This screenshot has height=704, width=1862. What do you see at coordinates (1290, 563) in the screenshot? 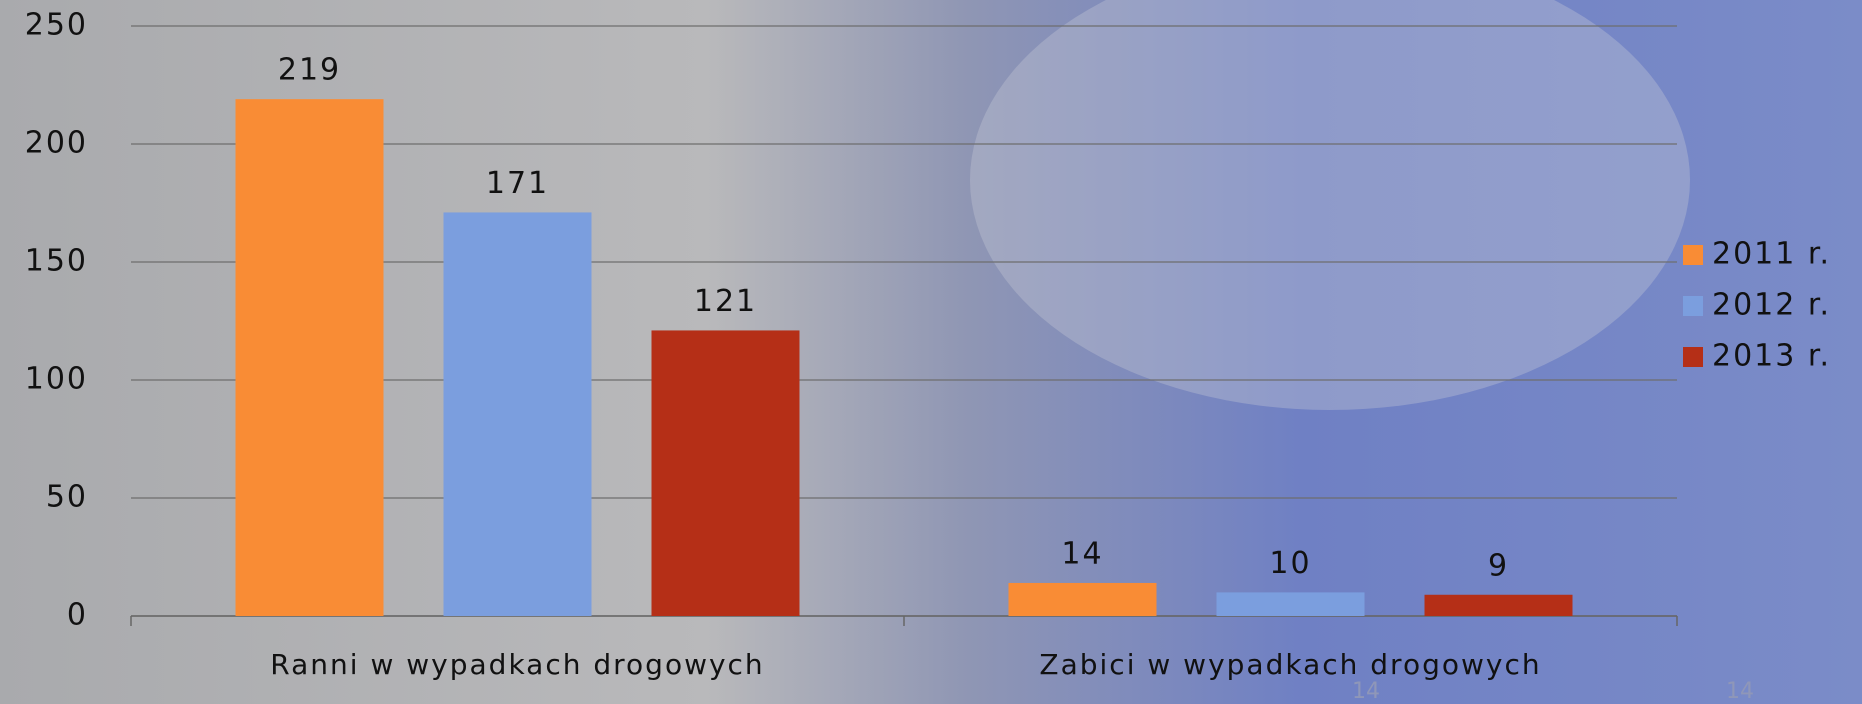
I see `value-label: 10` at bounding box center [1290, 563].